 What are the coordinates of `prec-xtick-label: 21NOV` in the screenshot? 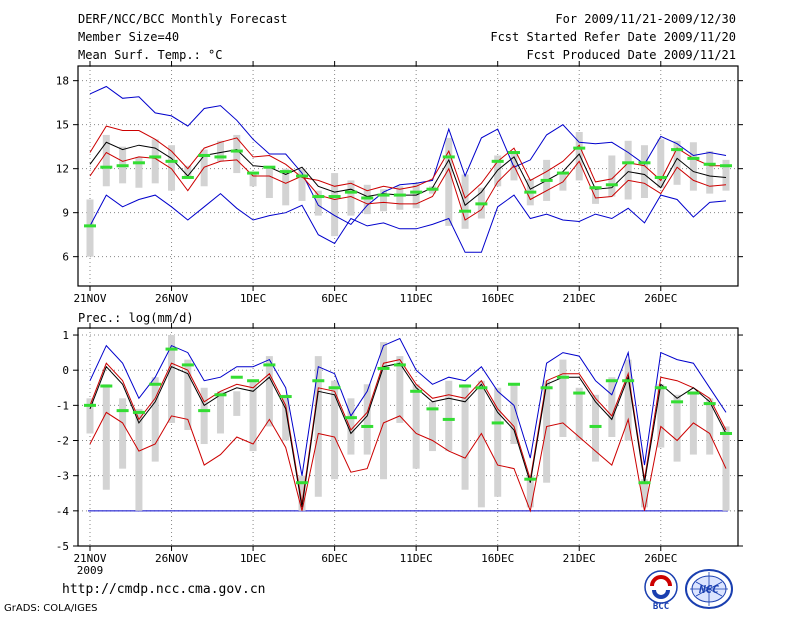 It's located at (89, 558).